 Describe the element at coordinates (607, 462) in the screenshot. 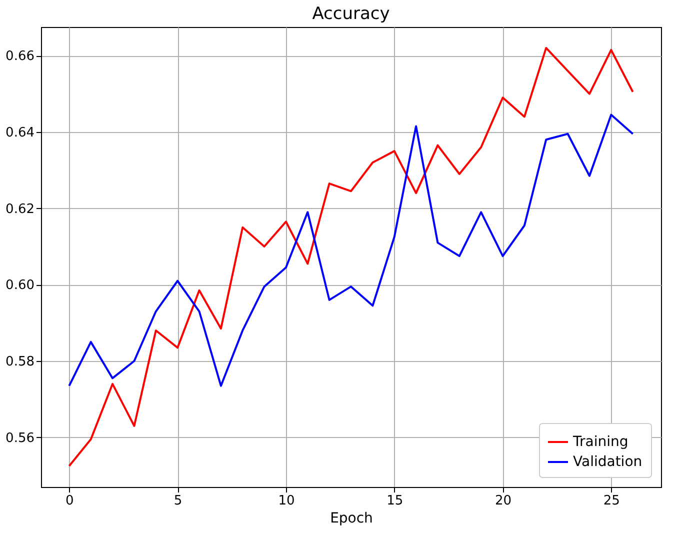

I see `legend-label: Validation` at that location.